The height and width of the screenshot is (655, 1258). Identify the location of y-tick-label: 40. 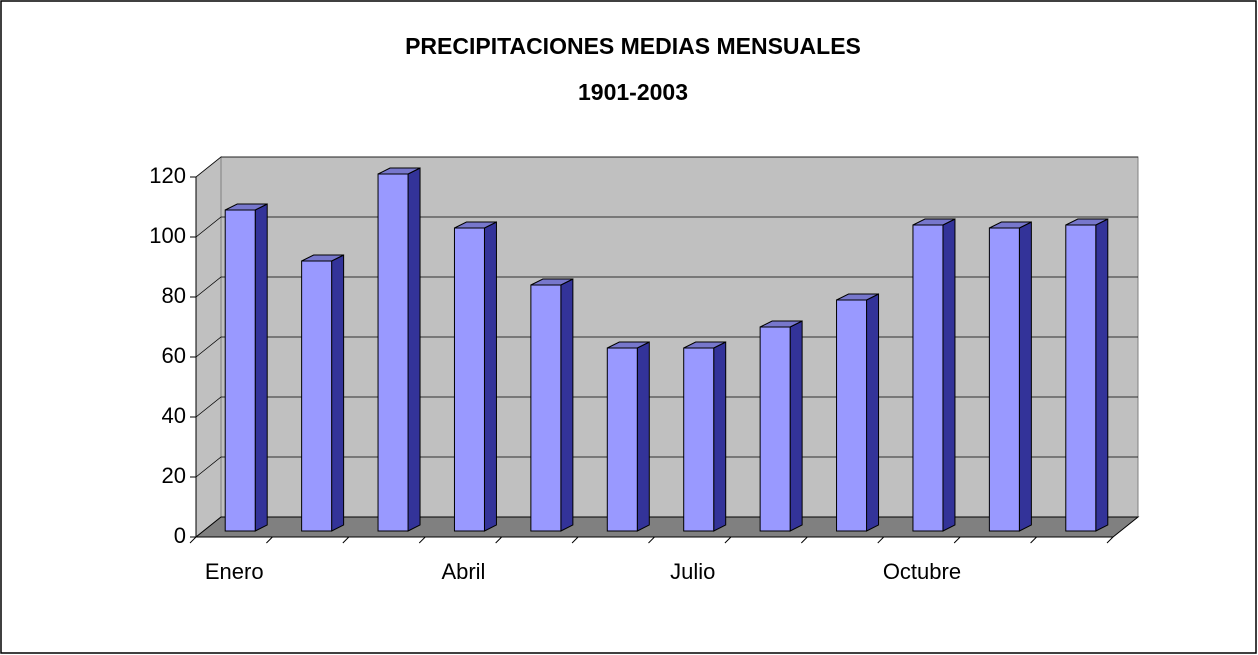
(174, 415).